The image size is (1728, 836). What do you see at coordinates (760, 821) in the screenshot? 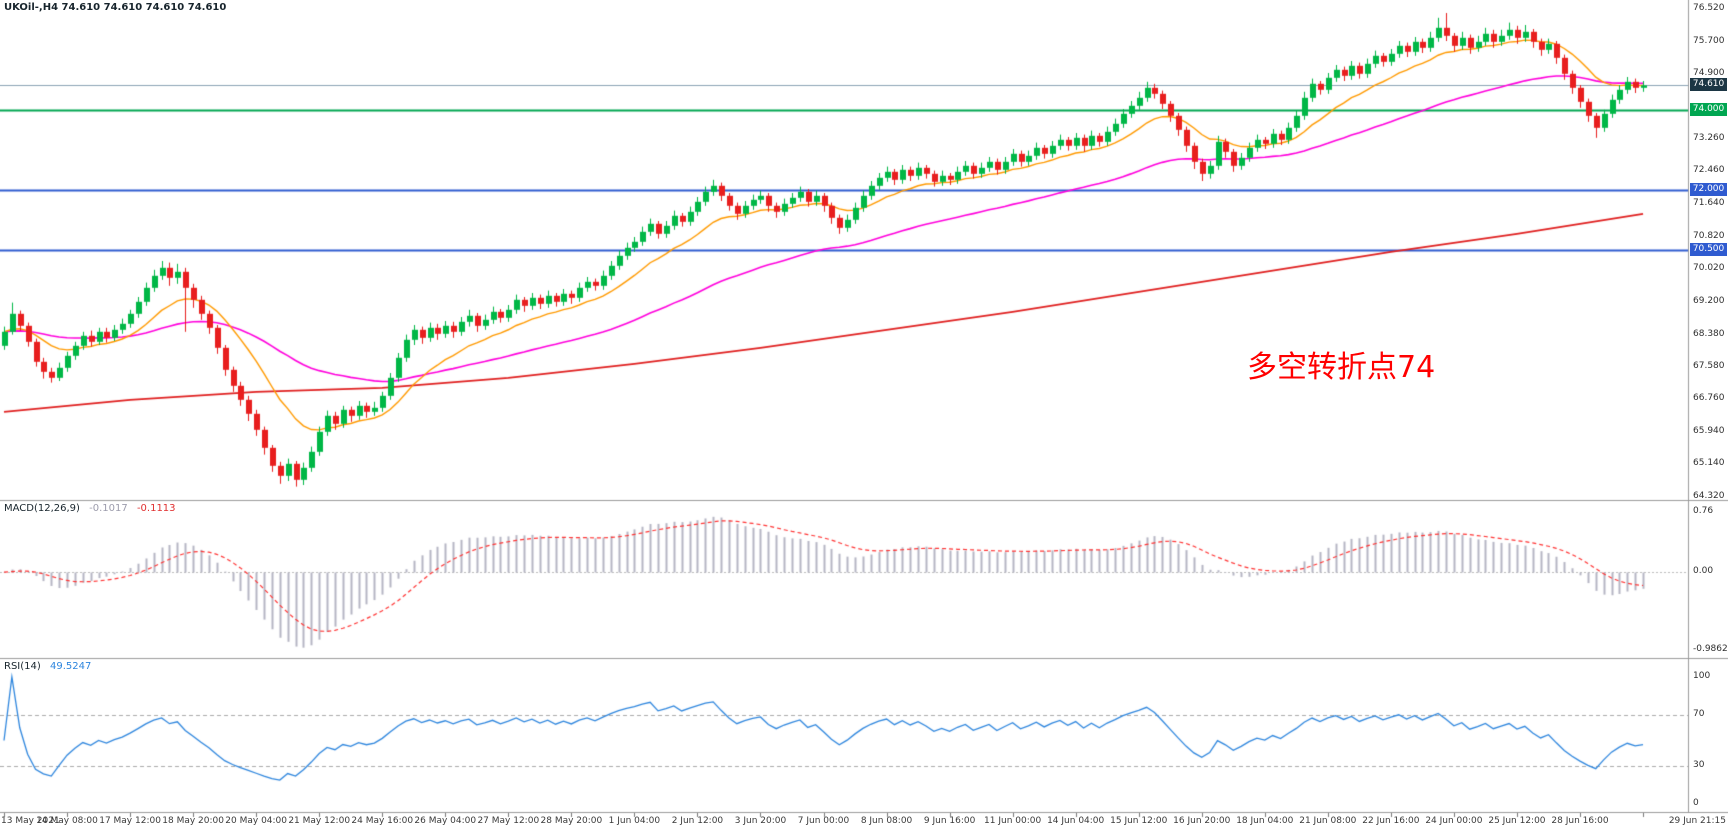
I see `date-label: 3 Jun 20:00` at bounding box center [760, 821].